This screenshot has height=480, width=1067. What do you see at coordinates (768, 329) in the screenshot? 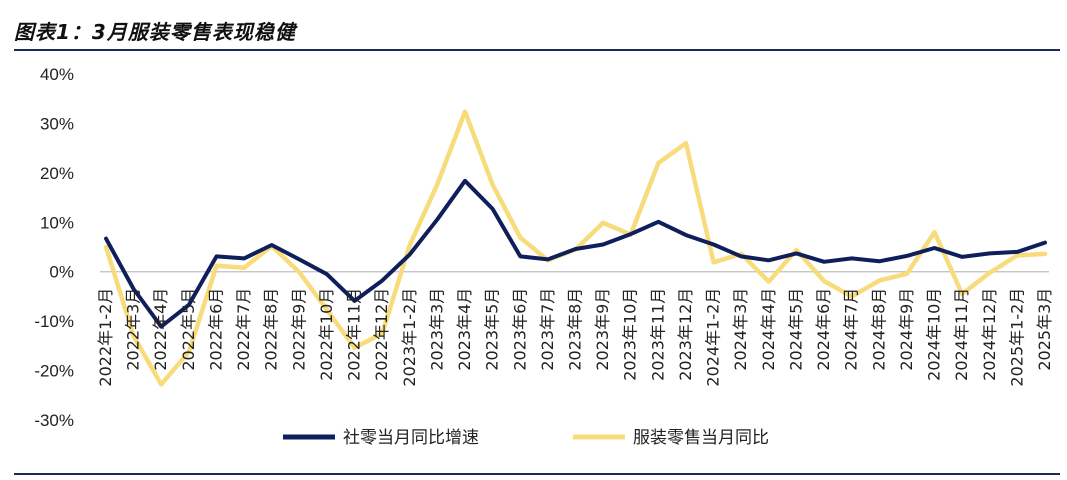
I see `x-tick-label: 2024年4月` at bounding box center [768, 329].